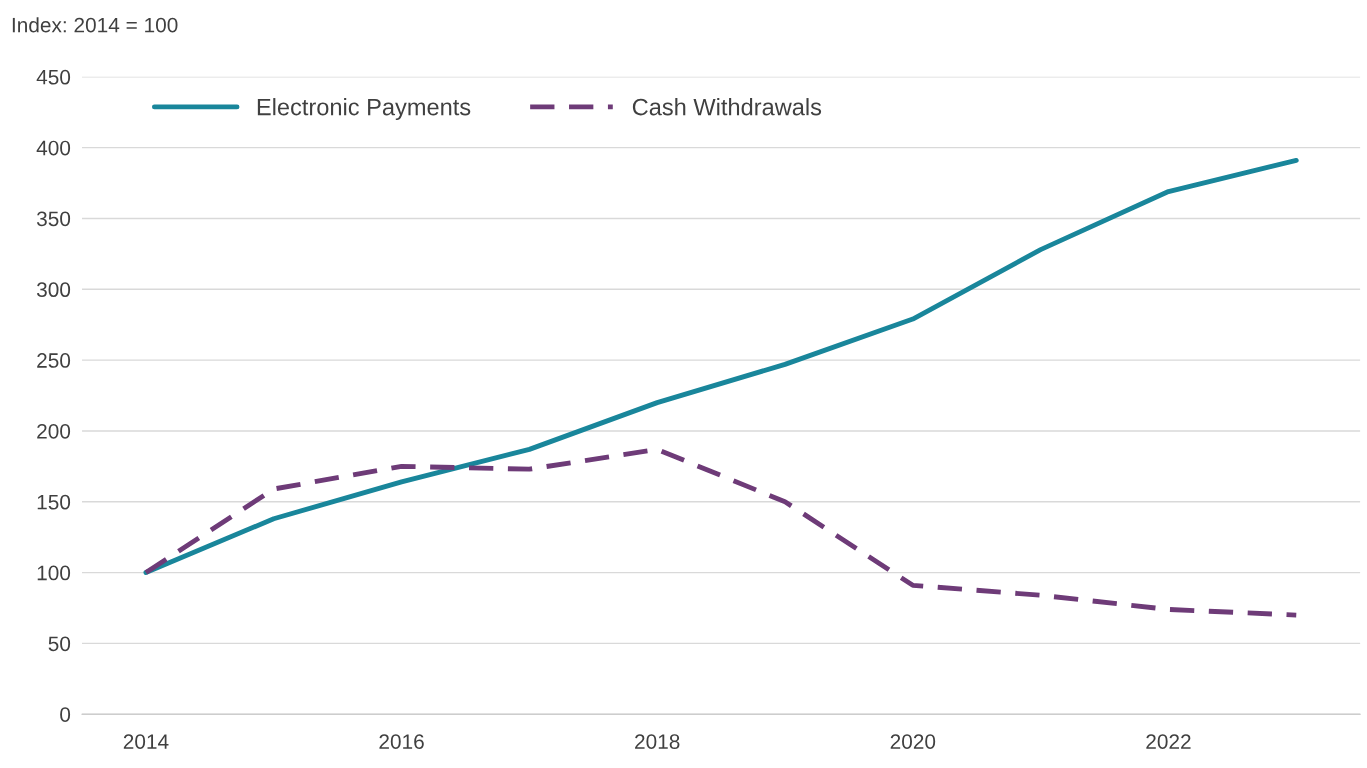 Image resolution: width=1367 pixels, height=768 pixels. Describe the element at coordinates (54, 431) in the screenshot. I see `y-tick-label: 200` at that location.